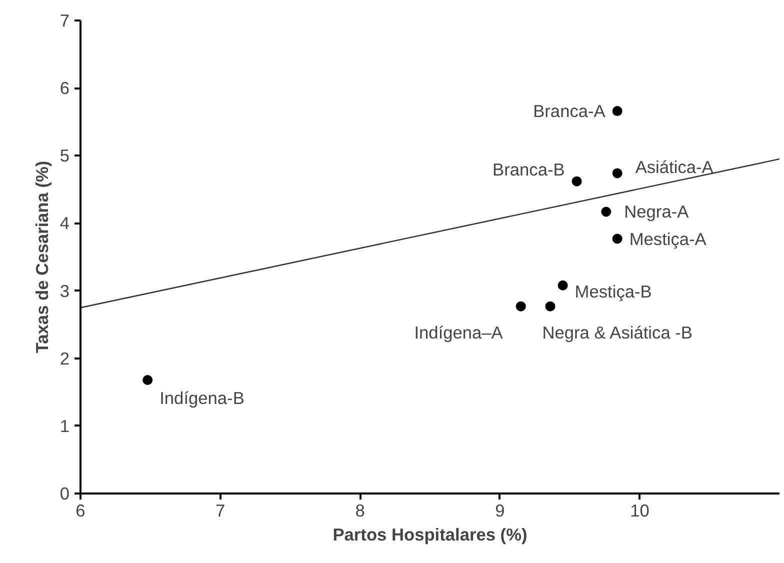  Describe the element at coordinates (65, 290) in the screenshot. I see `y-tick-label: 3` at that location.